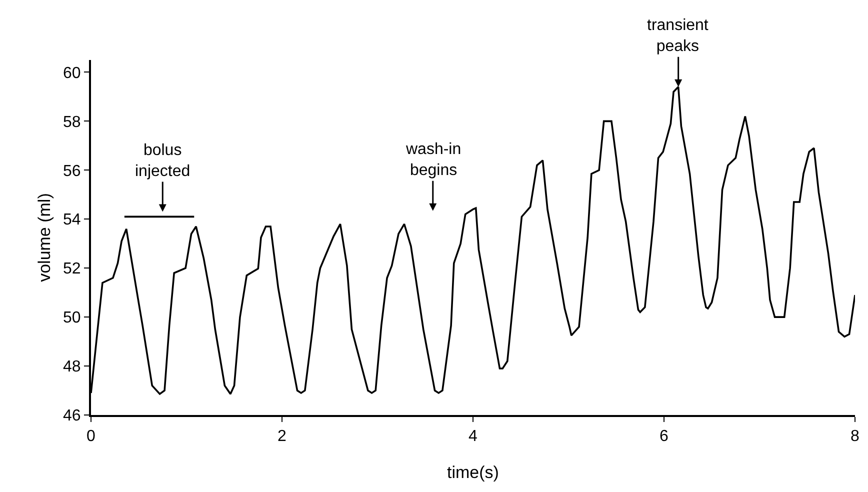 The width and height of the screenshot is (868, 492). Describe the element at coordinates (72, 318) in the screenshot. I see `y-tick-label: 50` at that location.